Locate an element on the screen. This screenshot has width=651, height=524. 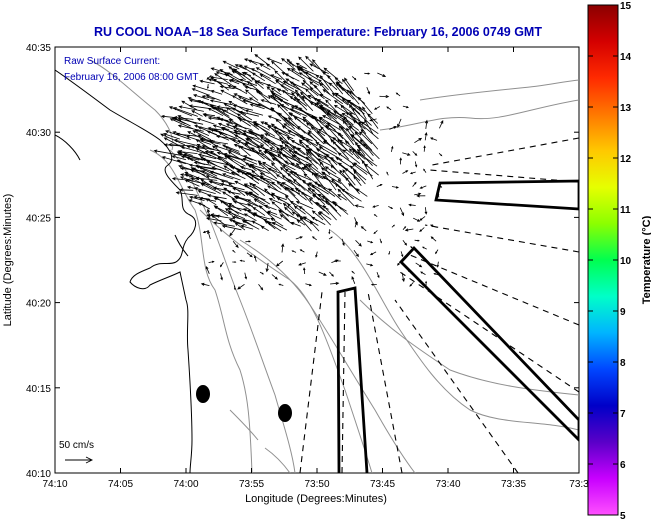
colorbar-tick-label: 12 is located at coordinates (626, 159).